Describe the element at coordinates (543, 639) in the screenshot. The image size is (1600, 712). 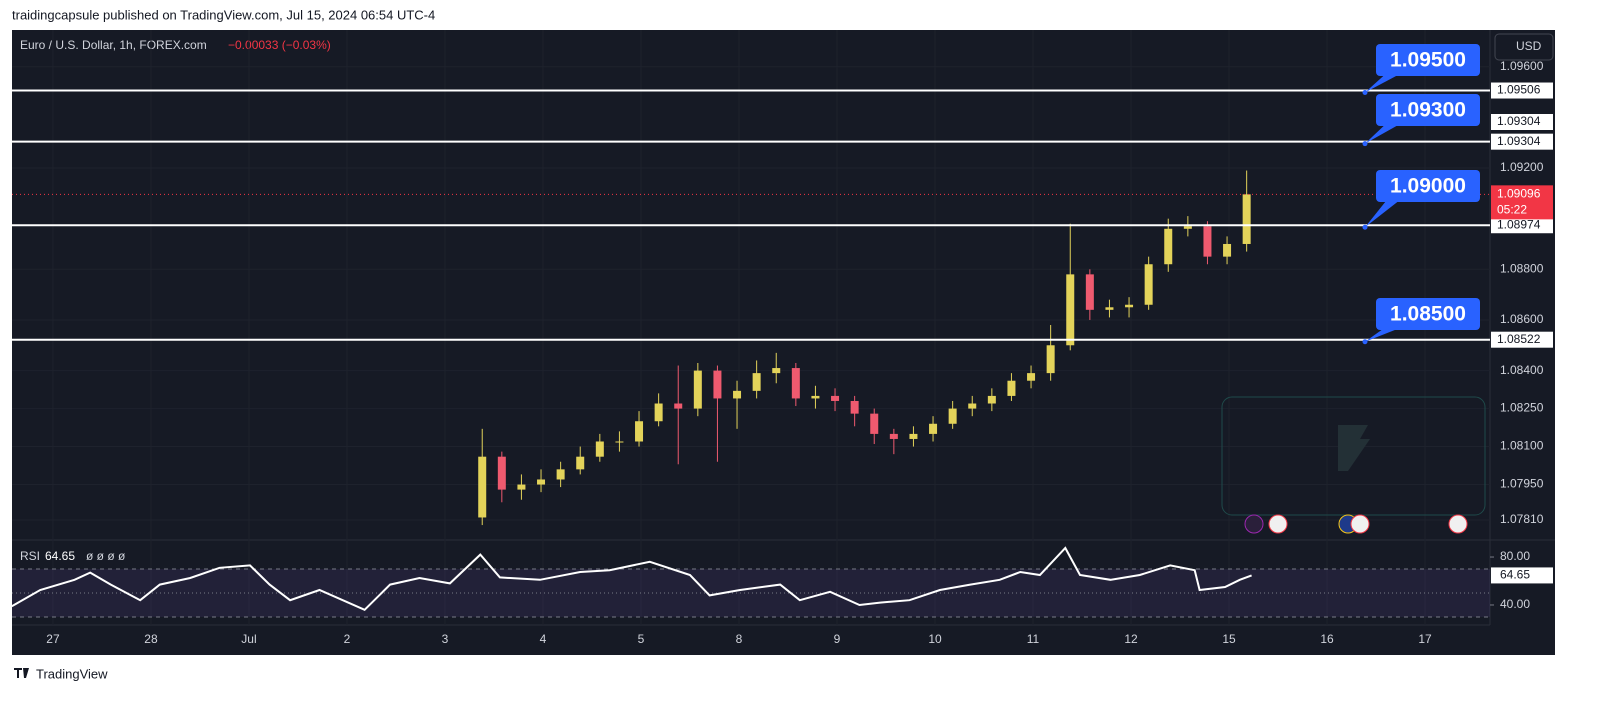
I see `x-tick-label: 4` at that location.